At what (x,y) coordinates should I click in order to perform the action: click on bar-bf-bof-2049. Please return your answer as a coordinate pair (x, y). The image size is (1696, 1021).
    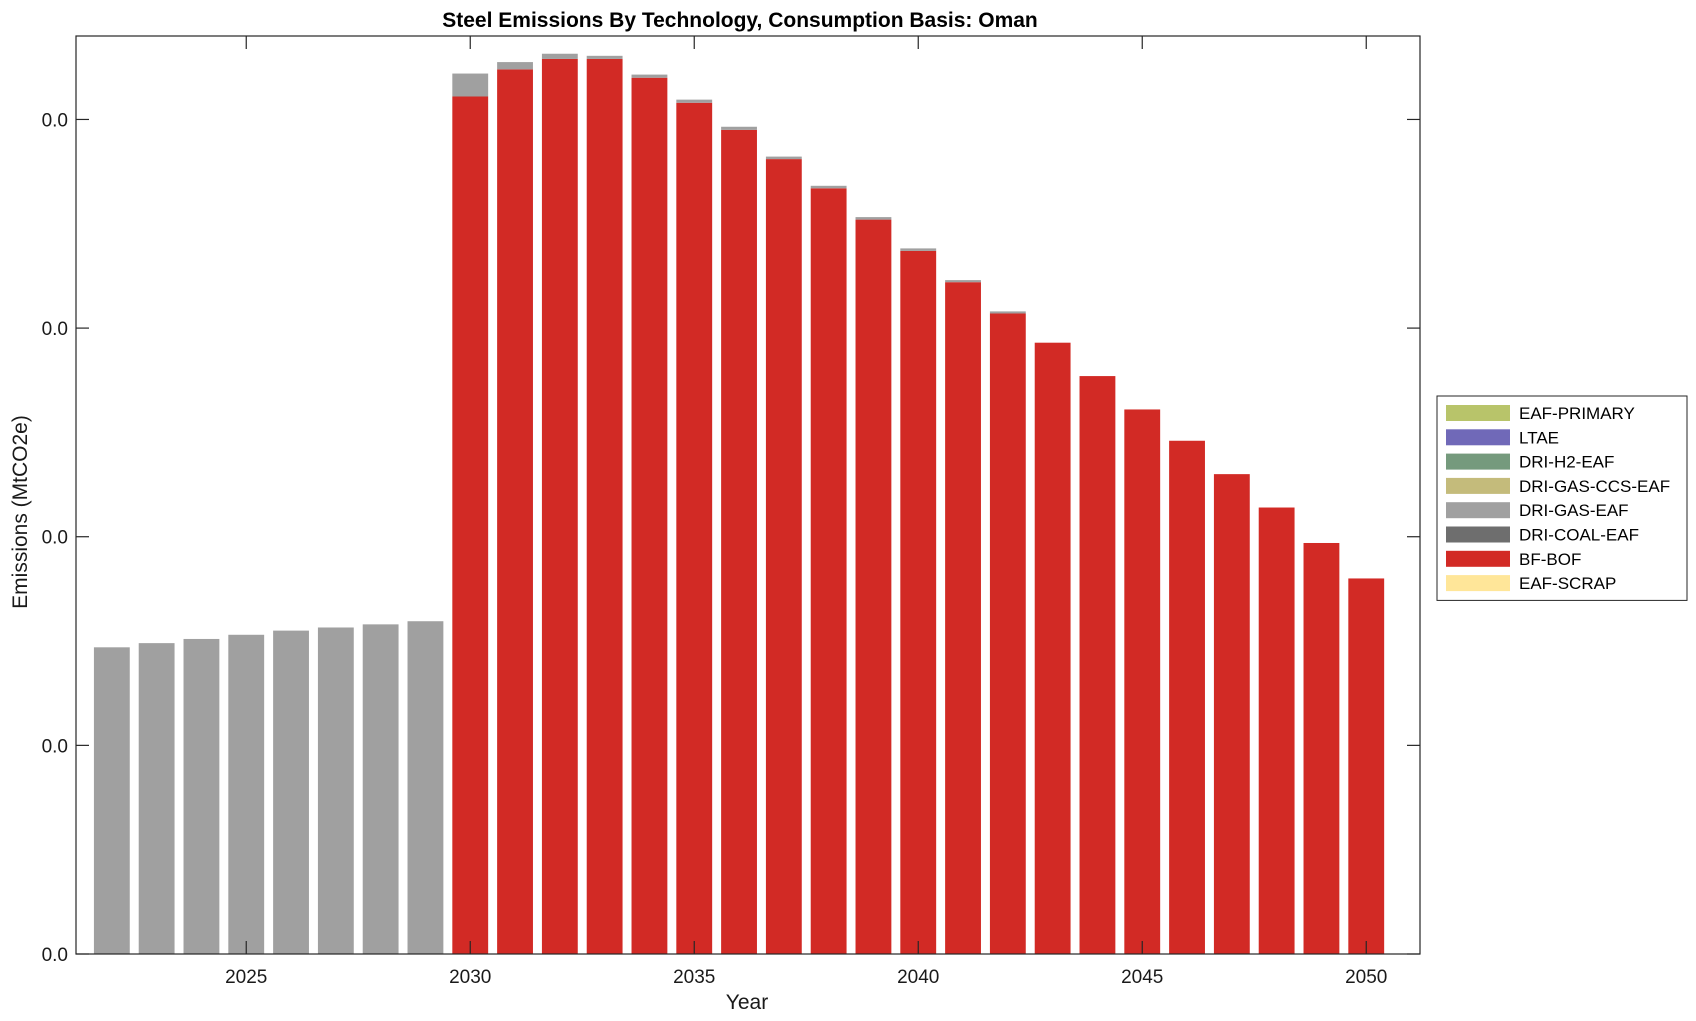
    Looking at the image, I should click on (1321, 748).